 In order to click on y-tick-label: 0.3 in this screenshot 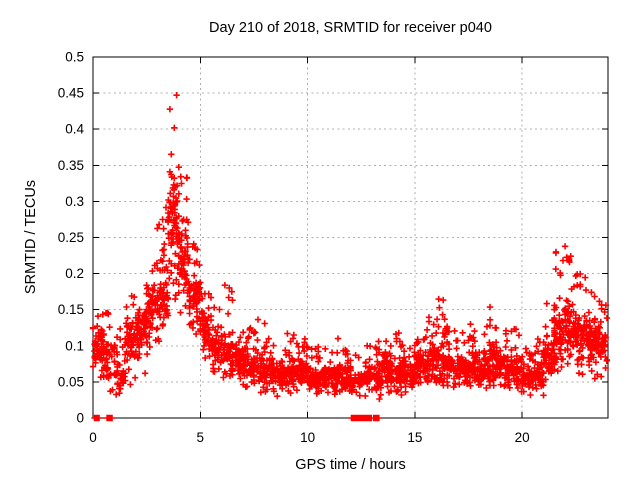, I will do `click(74, 201)`.